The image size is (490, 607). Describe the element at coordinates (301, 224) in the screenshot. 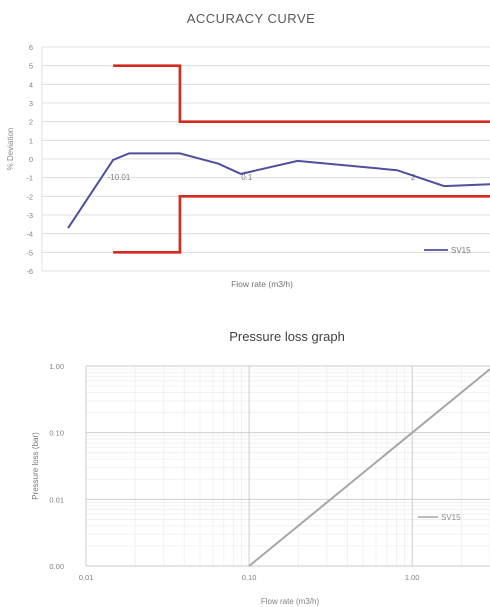

I see `lower-tolerance-limit-line` at that location.